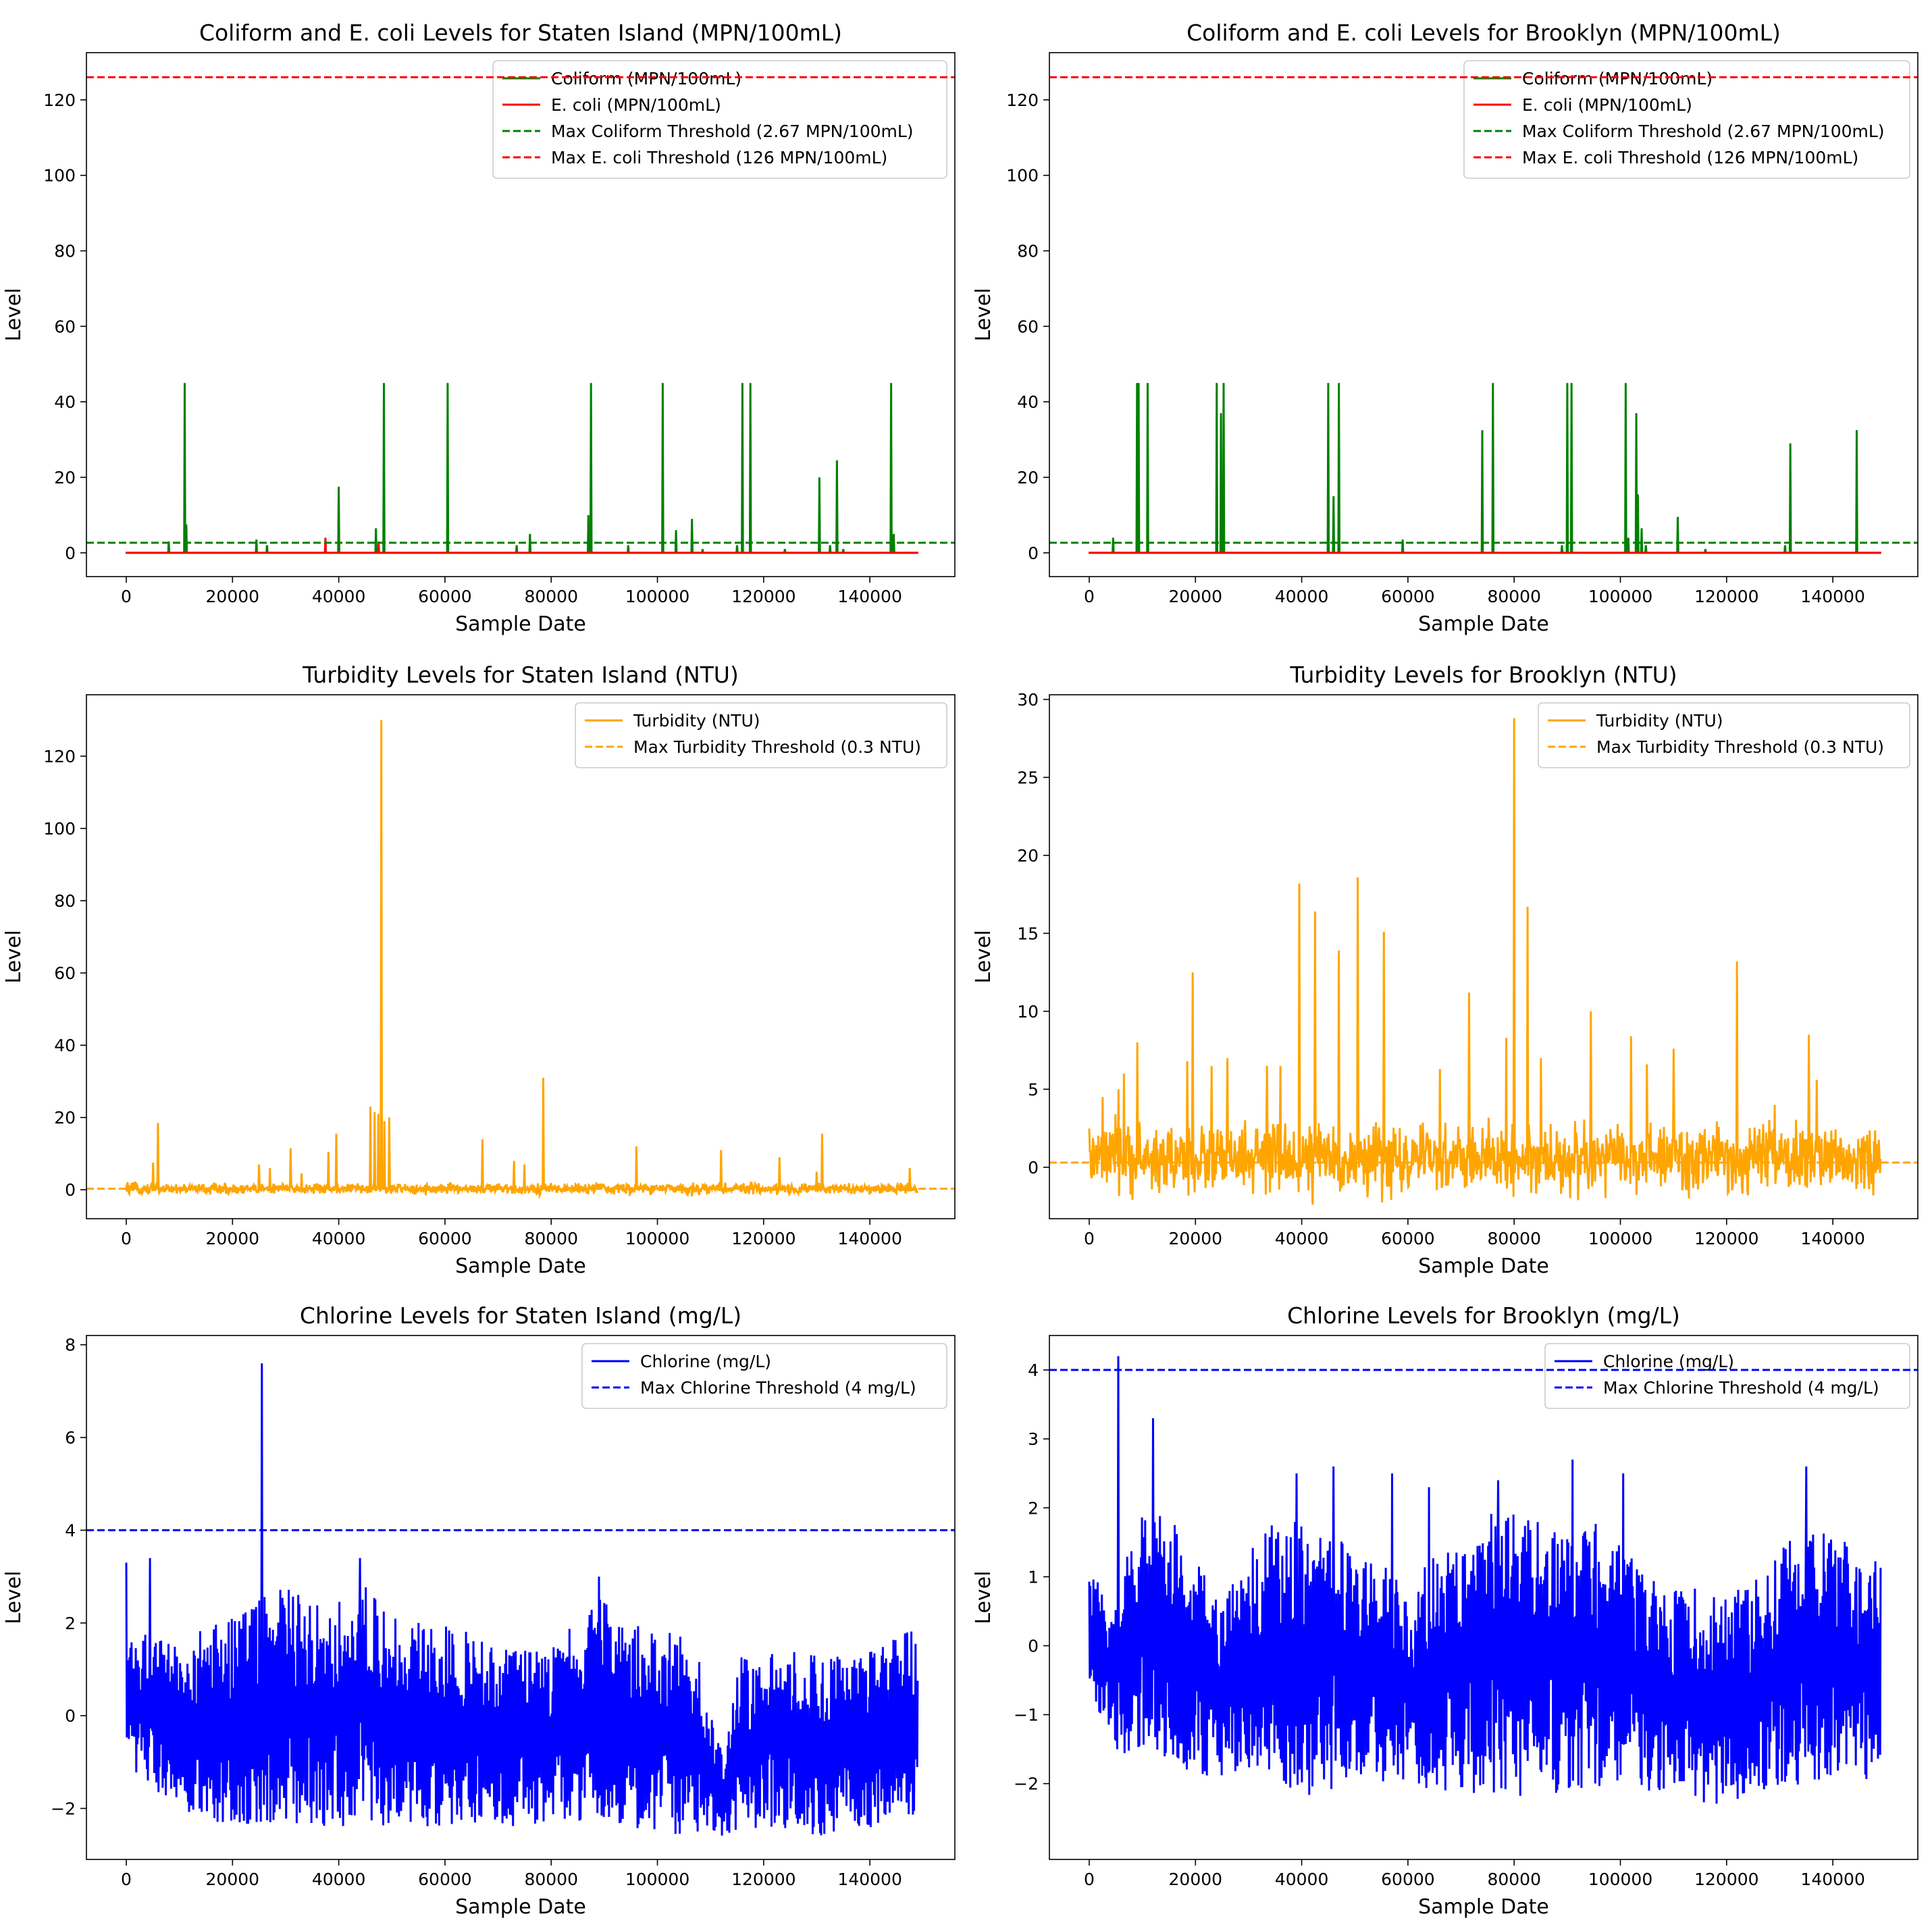 This screenshot has width=1932, height=1931. I want to click on y-tick-label: 1, so click(1033, 1577).